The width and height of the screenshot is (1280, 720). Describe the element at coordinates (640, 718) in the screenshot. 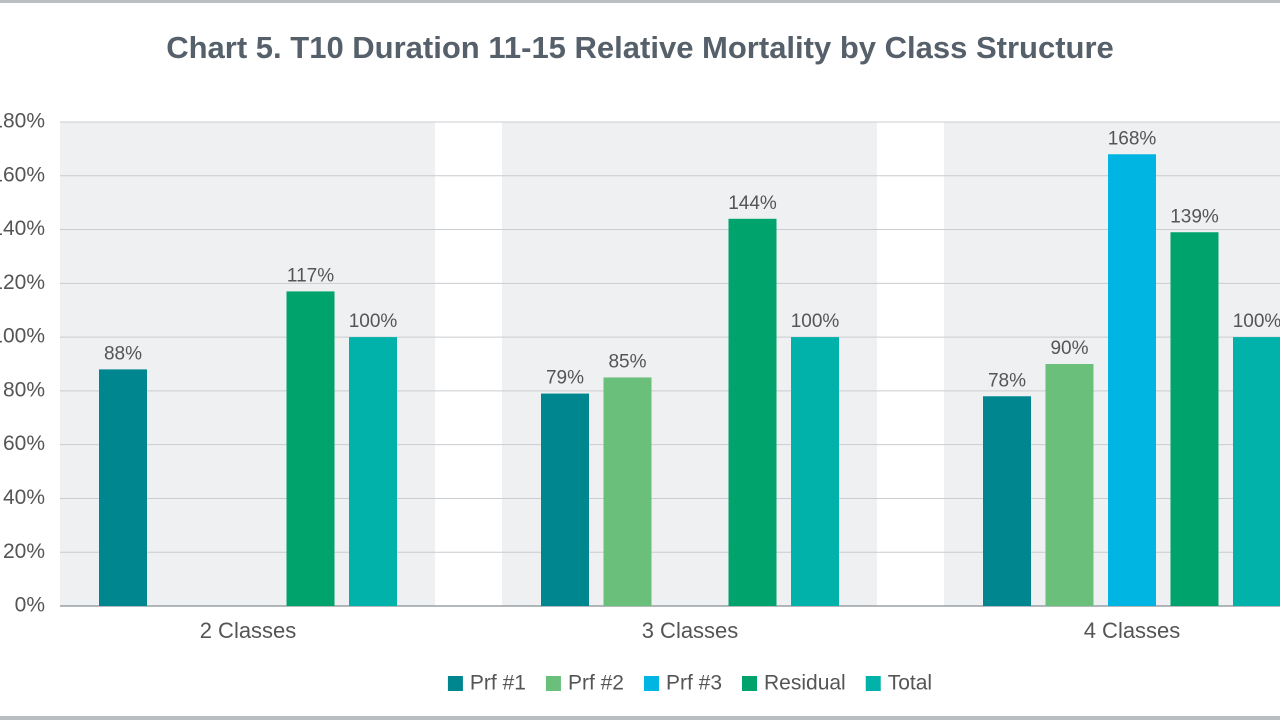

I see `bottom-border` at that location.